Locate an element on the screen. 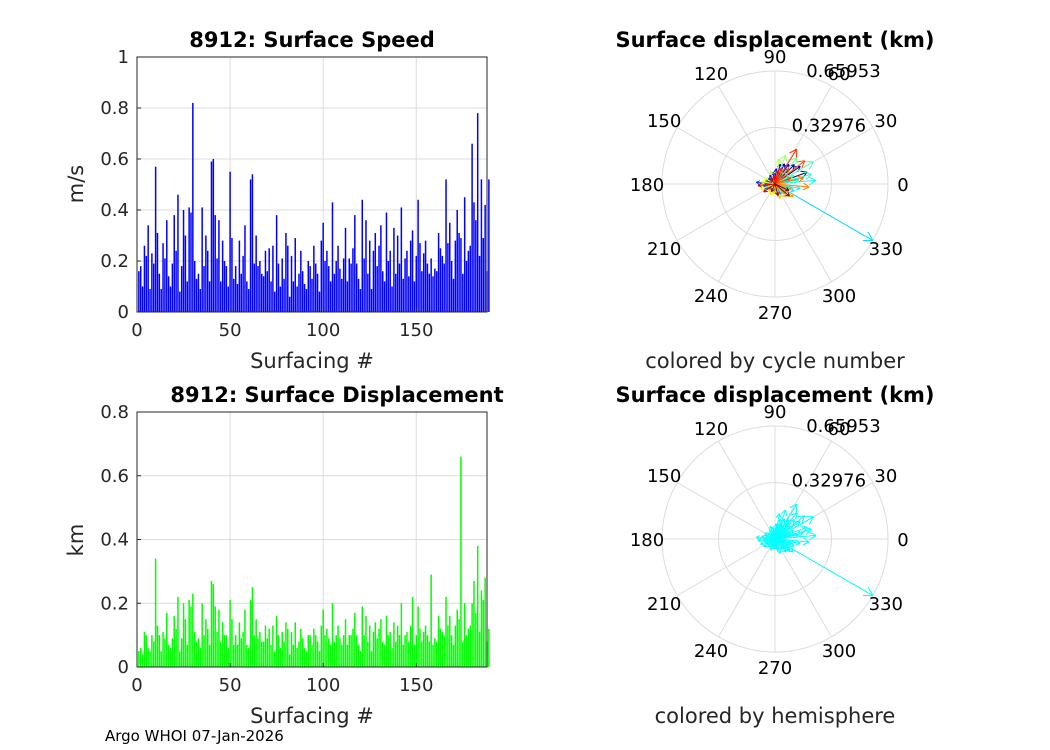 The height and width of the screenshot is (750, 1050). polar-cycle-angle-label: 90 is located at coordinates (775, 57).